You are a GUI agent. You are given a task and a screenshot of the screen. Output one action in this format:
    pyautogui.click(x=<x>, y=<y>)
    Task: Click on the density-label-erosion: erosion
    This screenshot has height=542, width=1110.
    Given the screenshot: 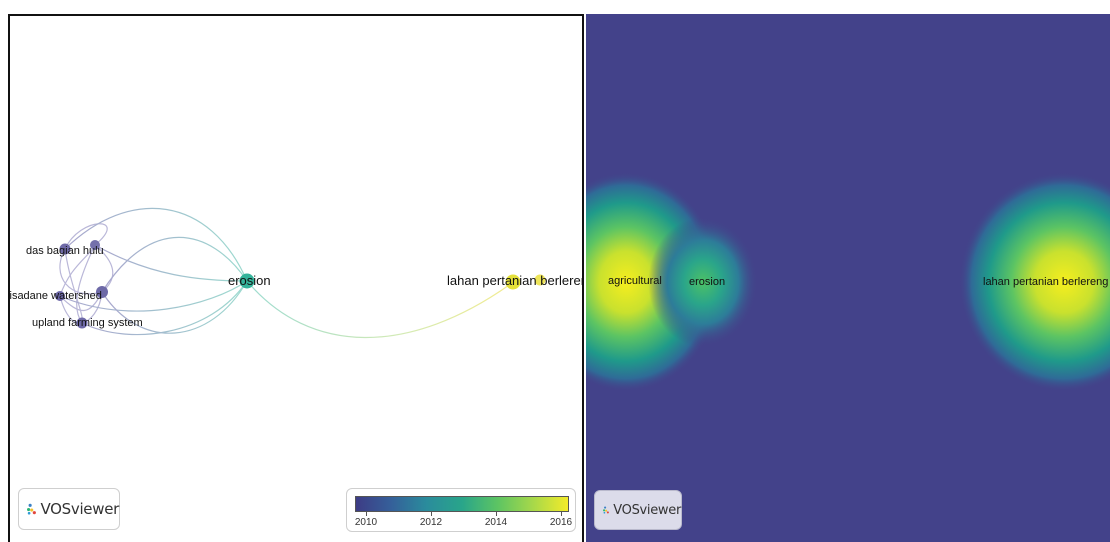 What is the action you would take?
    pyautogui.click(x=707, y=282)
    